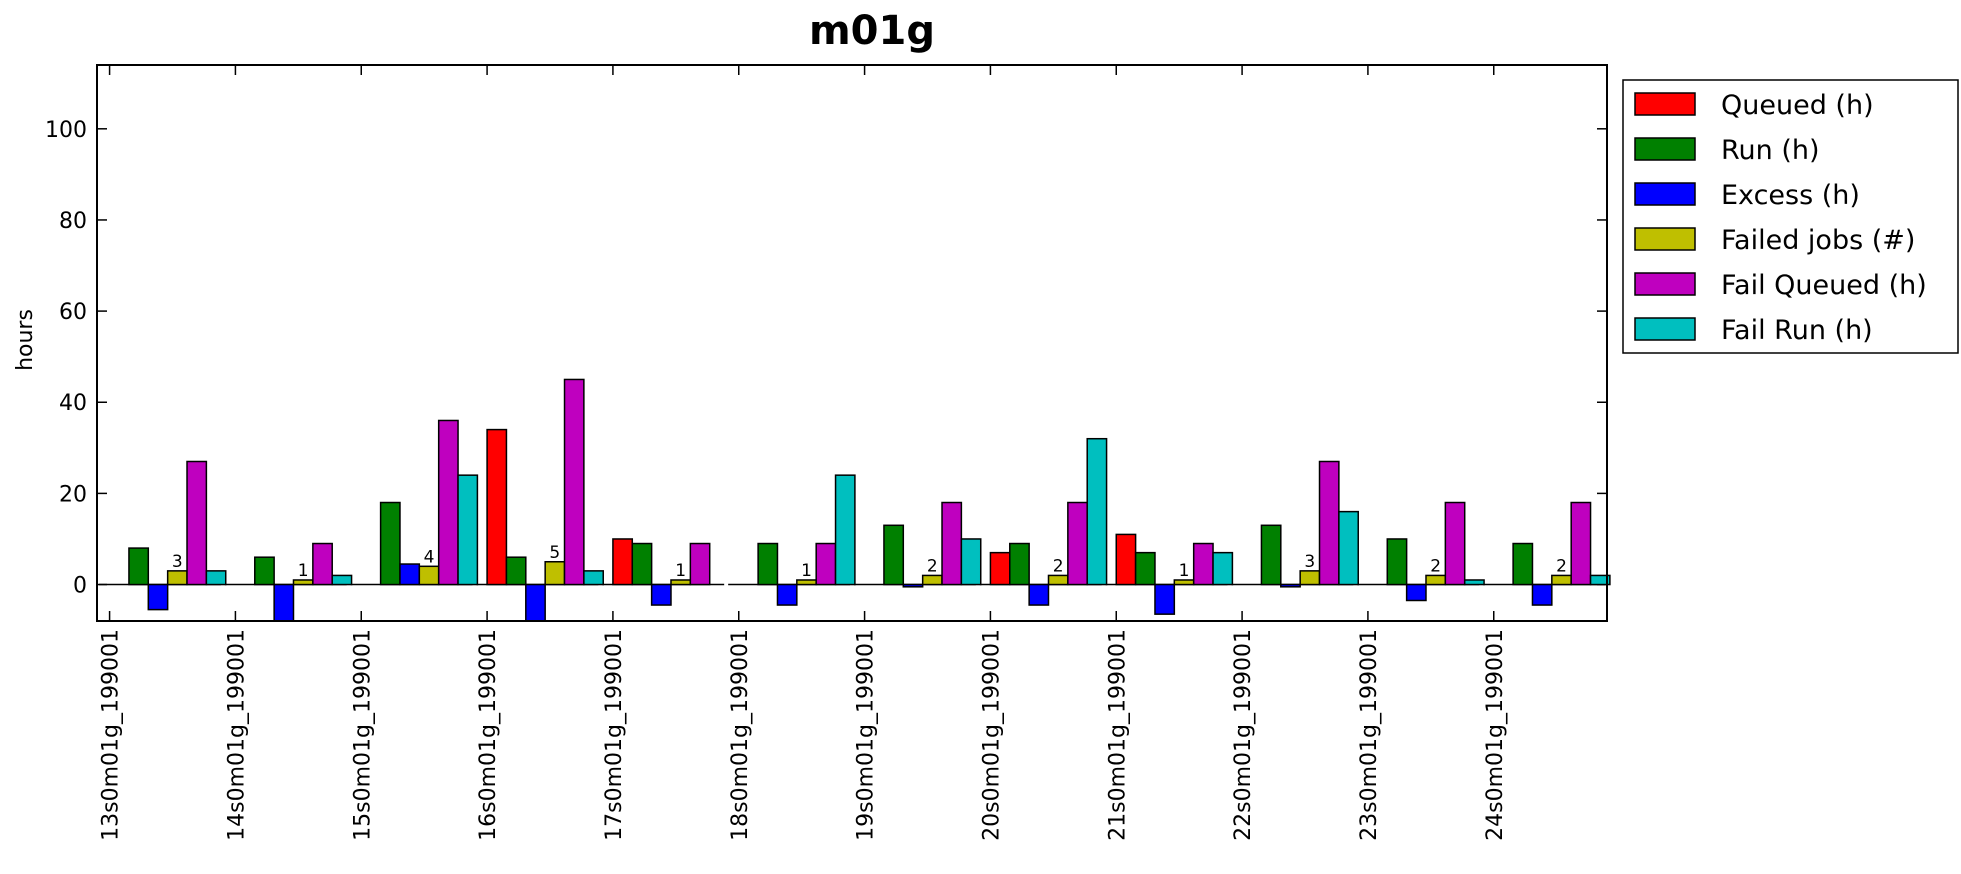  What do you see at coordinates (80, 586) in the screenshot?
I see `y-tick-label: 0` at bounding box center [80, 586].